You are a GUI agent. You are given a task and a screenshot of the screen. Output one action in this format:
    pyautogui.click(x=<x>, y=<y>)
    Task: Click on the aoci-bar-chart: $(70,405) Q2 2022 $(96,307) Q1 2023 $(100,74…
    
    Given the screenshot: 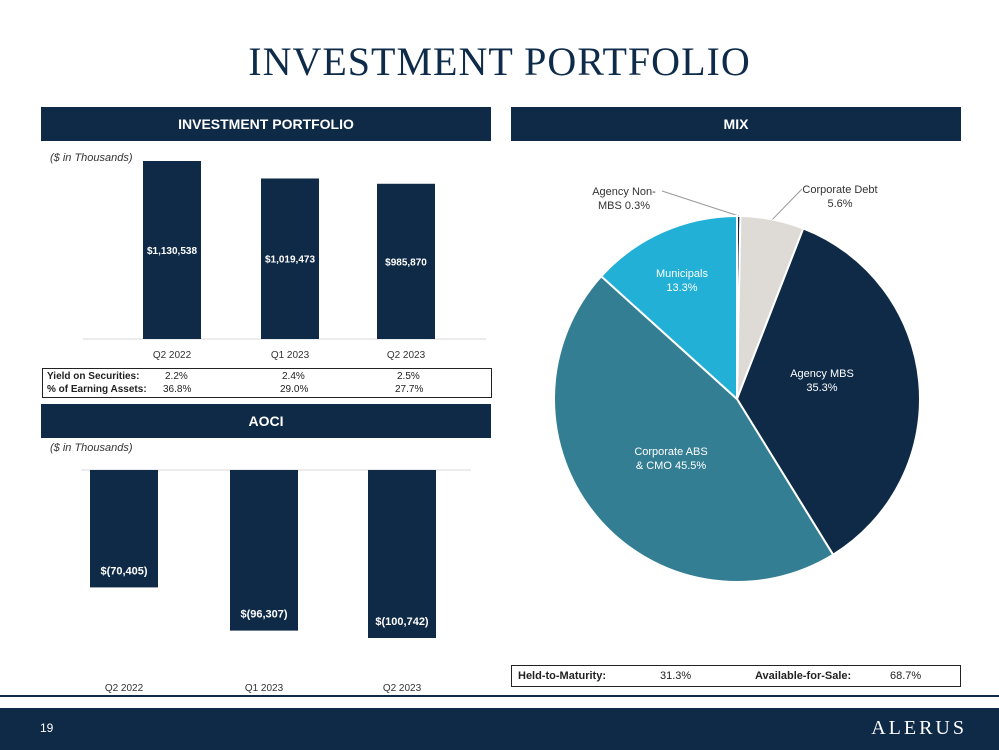 What is the action you would take?
    pyautogui.click(x=276, y=581)
    